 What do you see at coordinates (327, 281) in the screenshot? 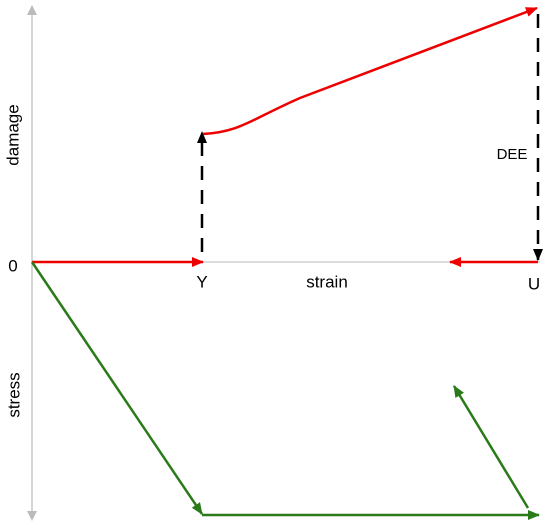
I see `strain-label: strain` at bounding box center [327, 281].